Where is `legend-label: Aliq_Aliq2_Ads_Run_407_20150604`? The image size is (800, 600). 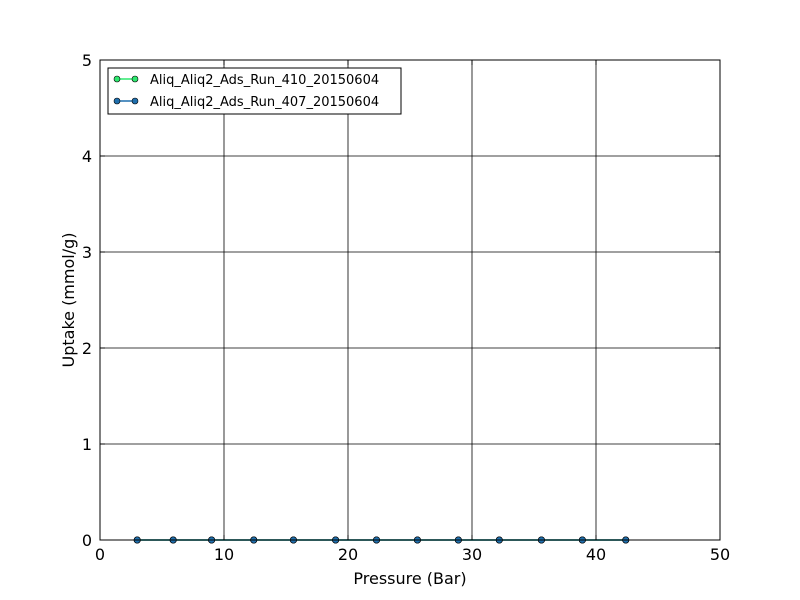 legend-label: Aliq_Aliq2_Ads_Run_407_20150604 is located at coordinates (264, 102).